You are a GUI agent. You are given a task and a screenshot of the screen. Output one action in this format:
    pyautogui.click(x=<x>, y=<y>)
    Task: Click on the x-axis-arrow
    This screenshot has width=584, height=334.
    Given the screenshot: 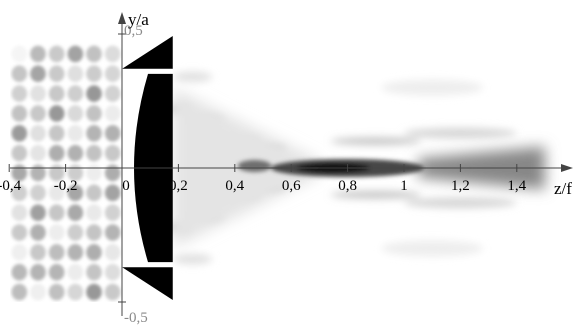 What is the action you would take?
    pyautogui.click(x=567, y=168)
    